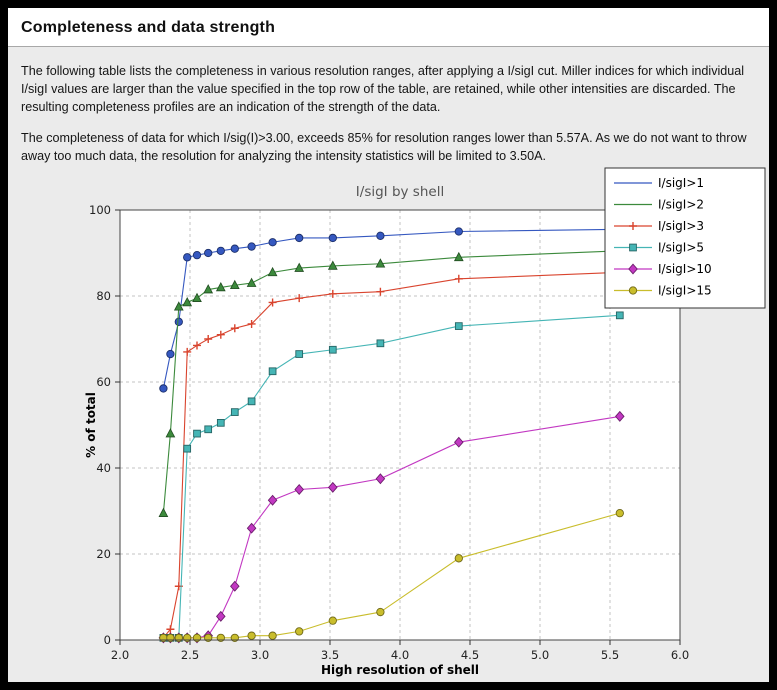  What do you see at coordinates (540, 655) in the screenshot?
I see `x-tick-label: 5.0` at bounding box center [540, 655].